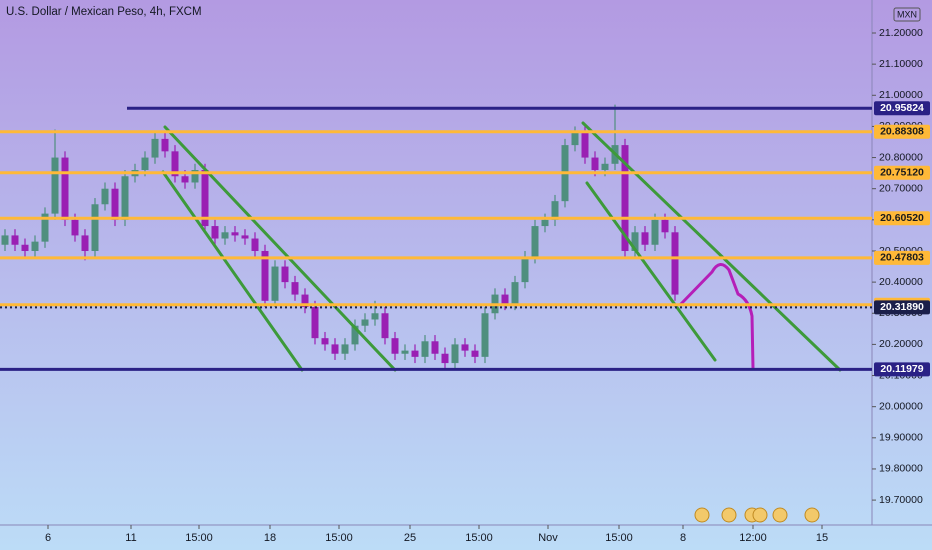 The image size is (932, 550). I want to click on y-tick-label: 19.80000, so click(901, 469).